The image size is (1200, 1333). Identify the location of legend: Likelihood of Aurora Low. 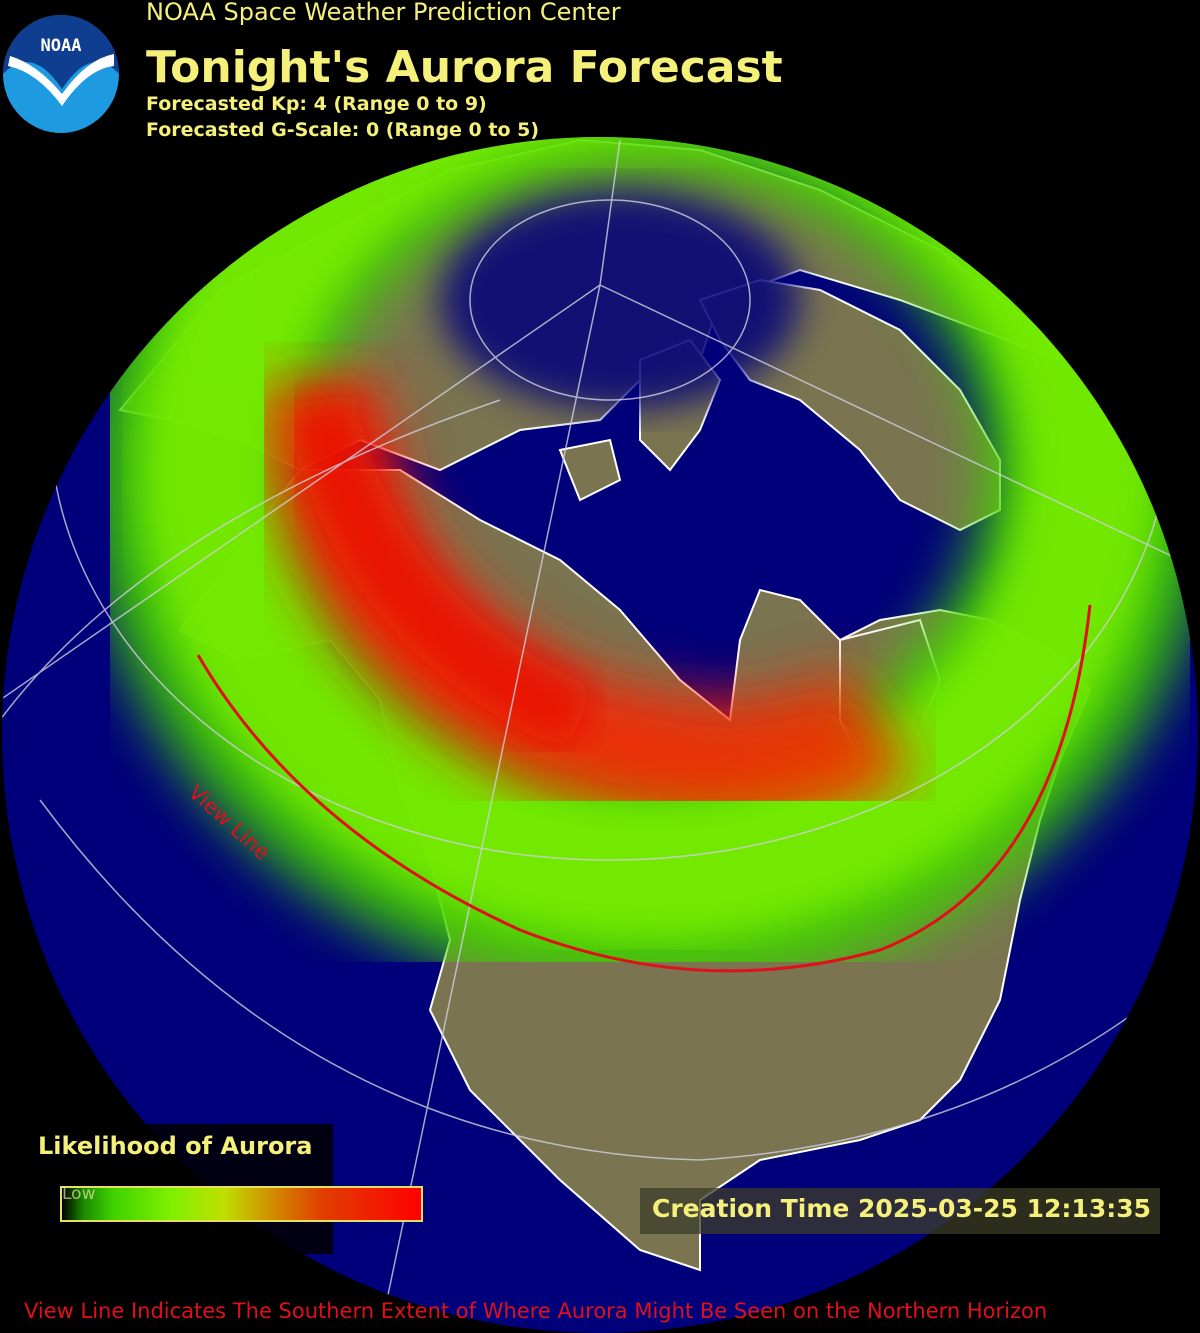
(220, 1189).